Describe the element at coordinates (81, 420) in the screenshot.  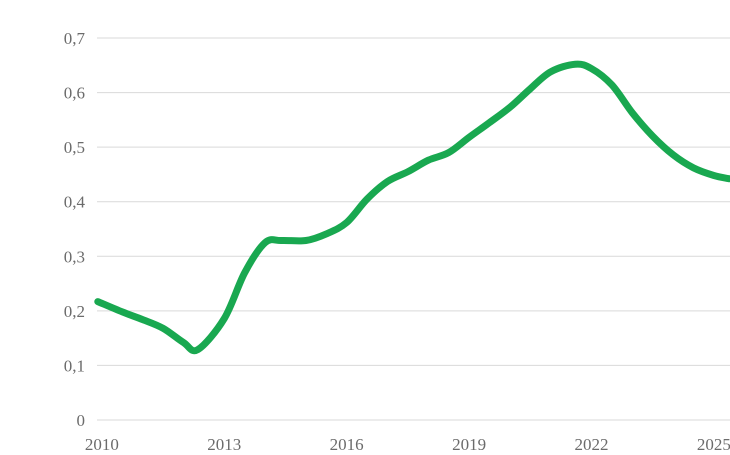
I see `y-axis-tick-label: 0` at that location.